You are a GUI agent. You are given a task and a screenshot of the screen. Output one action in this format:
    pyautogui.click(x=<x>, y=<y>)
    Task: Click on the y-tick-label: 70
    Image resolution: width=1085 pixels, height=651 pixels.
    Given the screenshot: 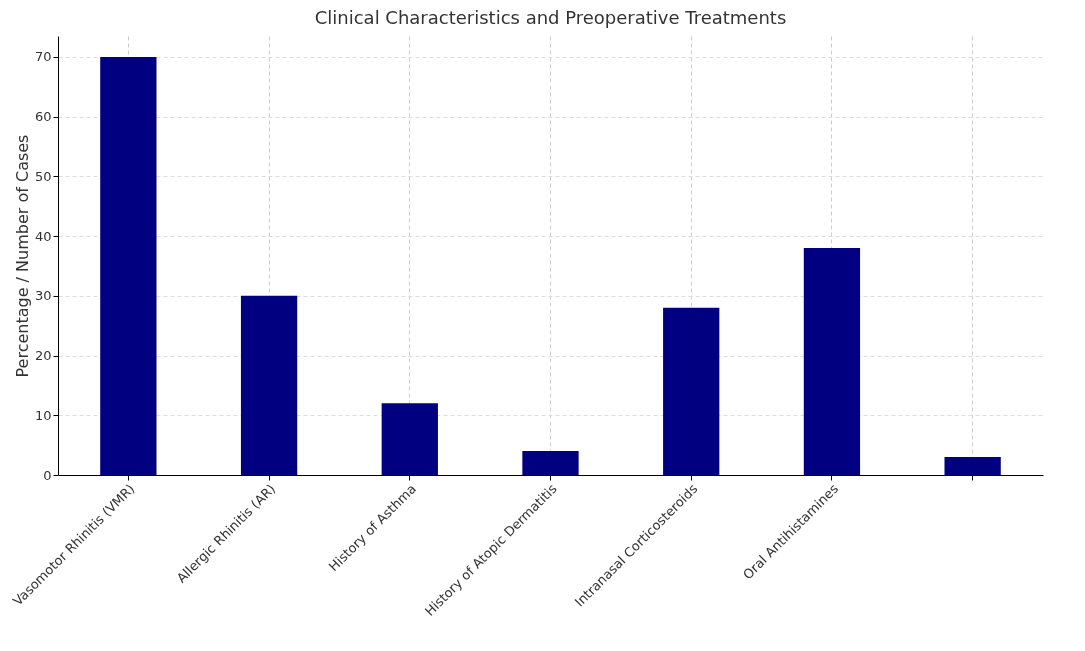 What is the action you would take?
    pyautogui.click(x=43, y=57)
    